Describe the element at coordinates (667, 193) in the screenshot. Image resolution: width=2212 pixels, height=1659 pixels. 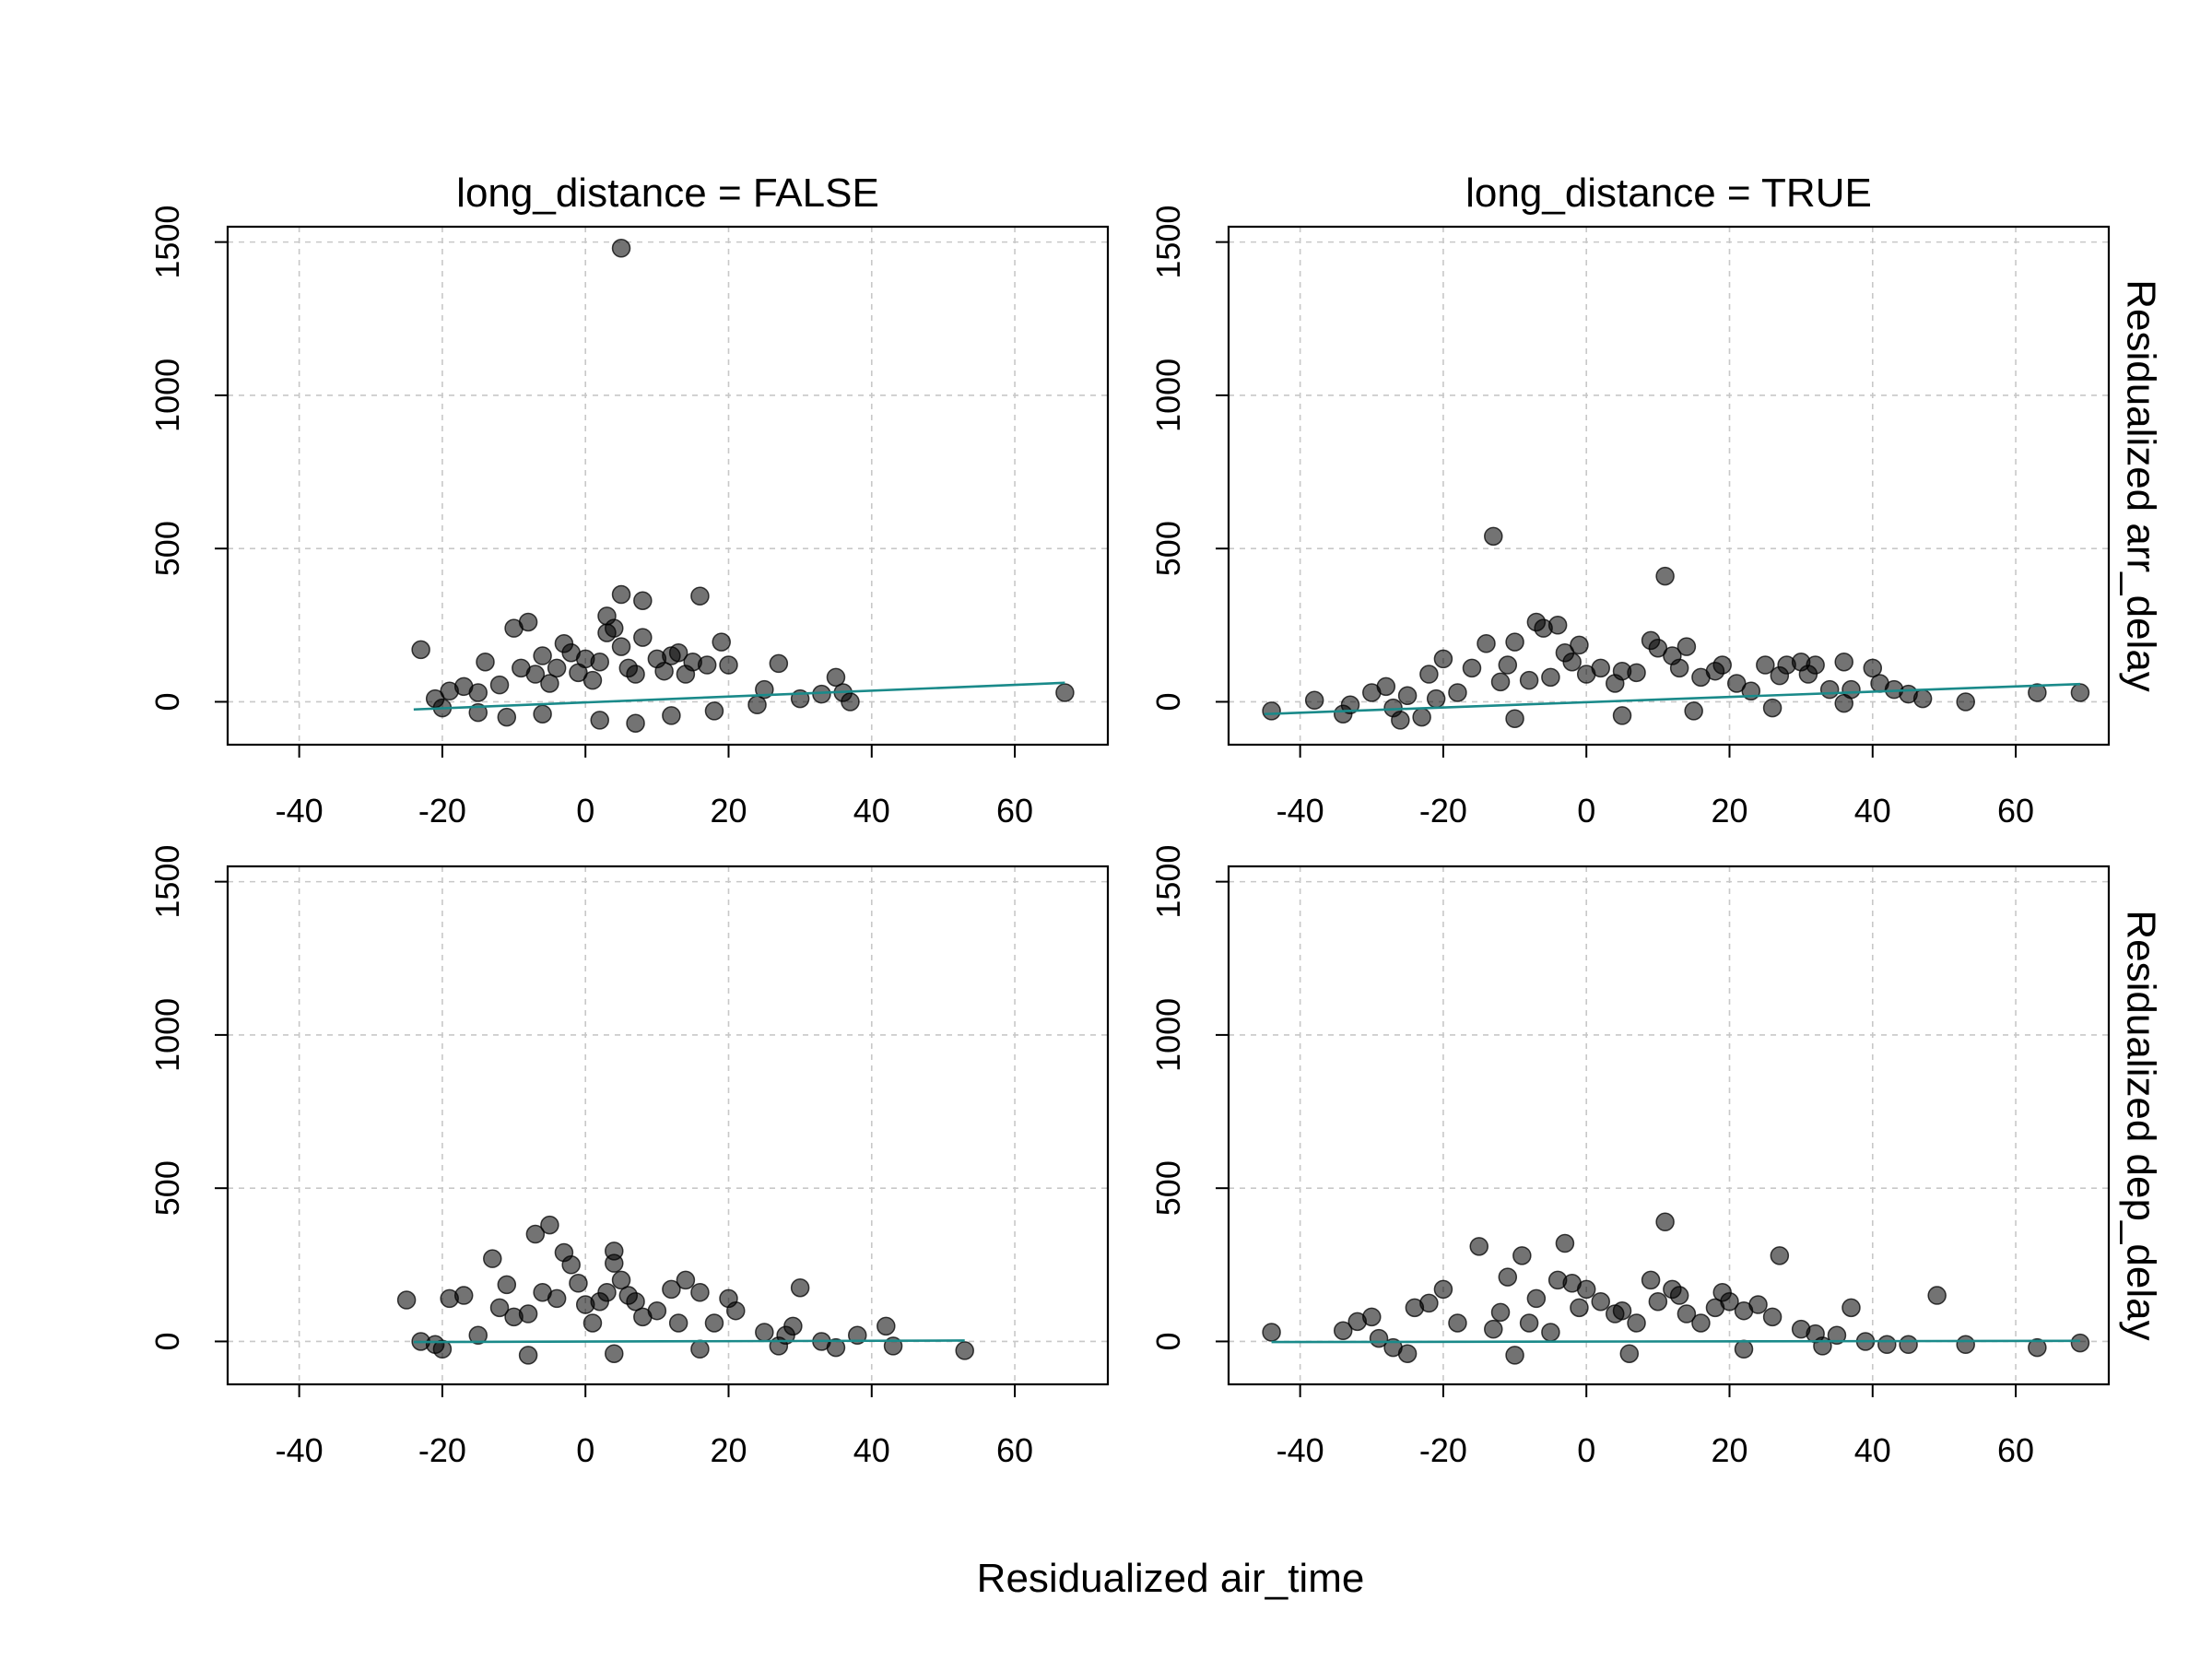
I see `column-strip-label: long_distance = FALSE` at that location.